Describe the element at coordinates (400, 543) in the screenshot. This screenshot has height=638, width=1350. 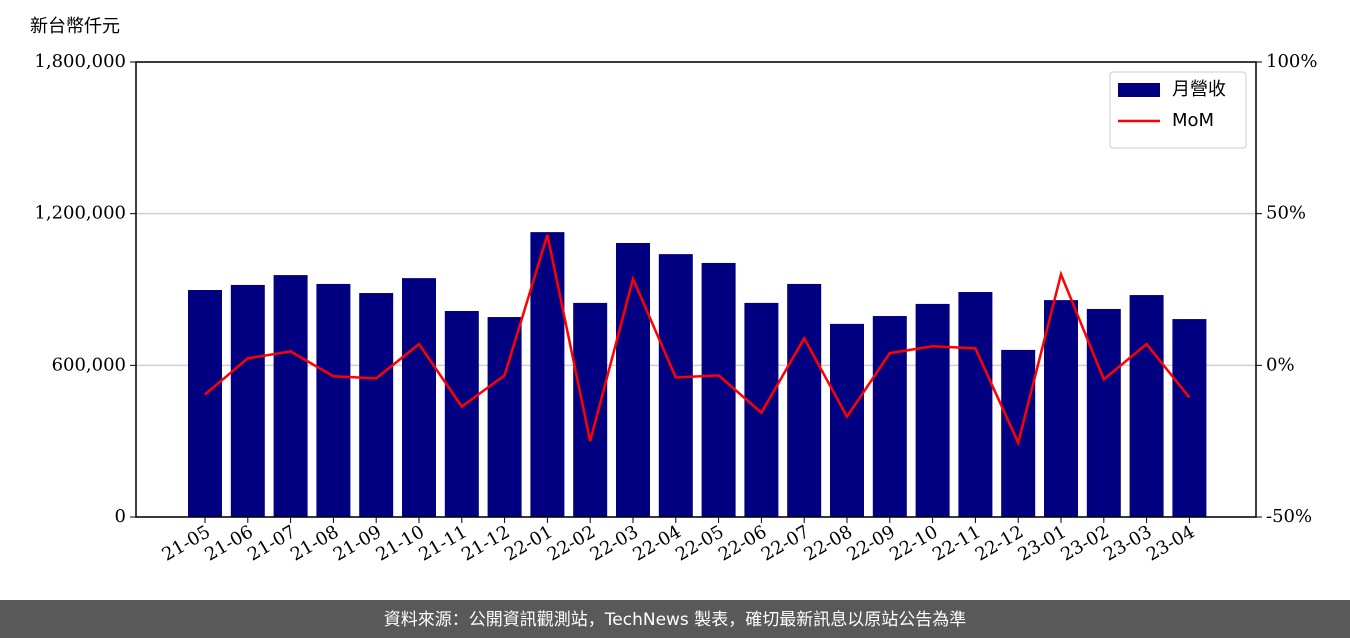
I see `x-tick-label: 21-10` at that location.